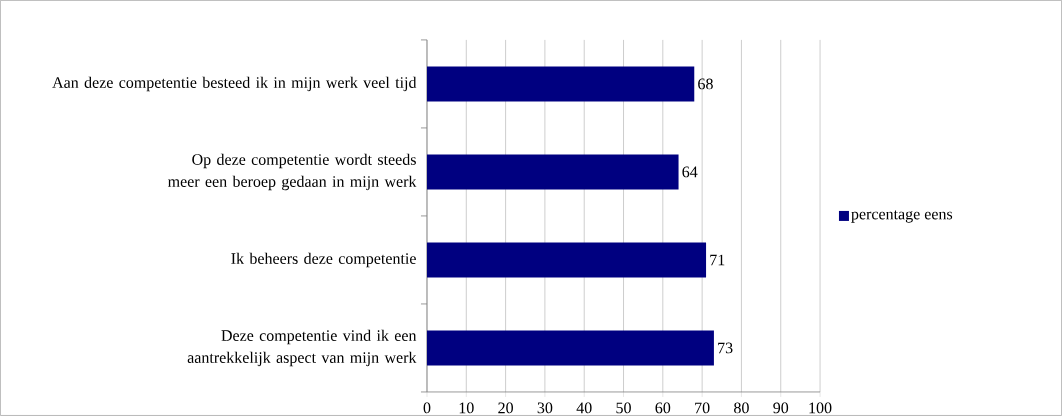 Image resolution: width=1062 pixels, height=419 pixels. What do you see at coordinates (505, 408) in the screenshot?
I see `x-tick-label: 20` at bounding box center [505, 408].